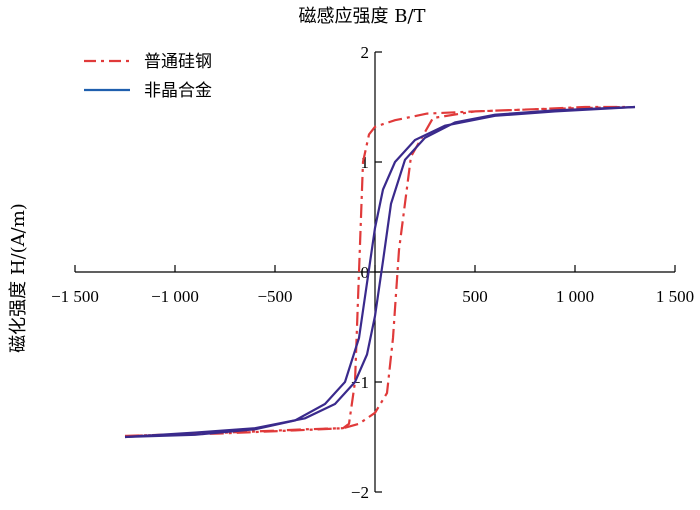 The width and height of the screenshot is (700, 510). Describe the element at coordinates (274, 296) in the screenshot. I see `x-tick-label: −500` at that location.